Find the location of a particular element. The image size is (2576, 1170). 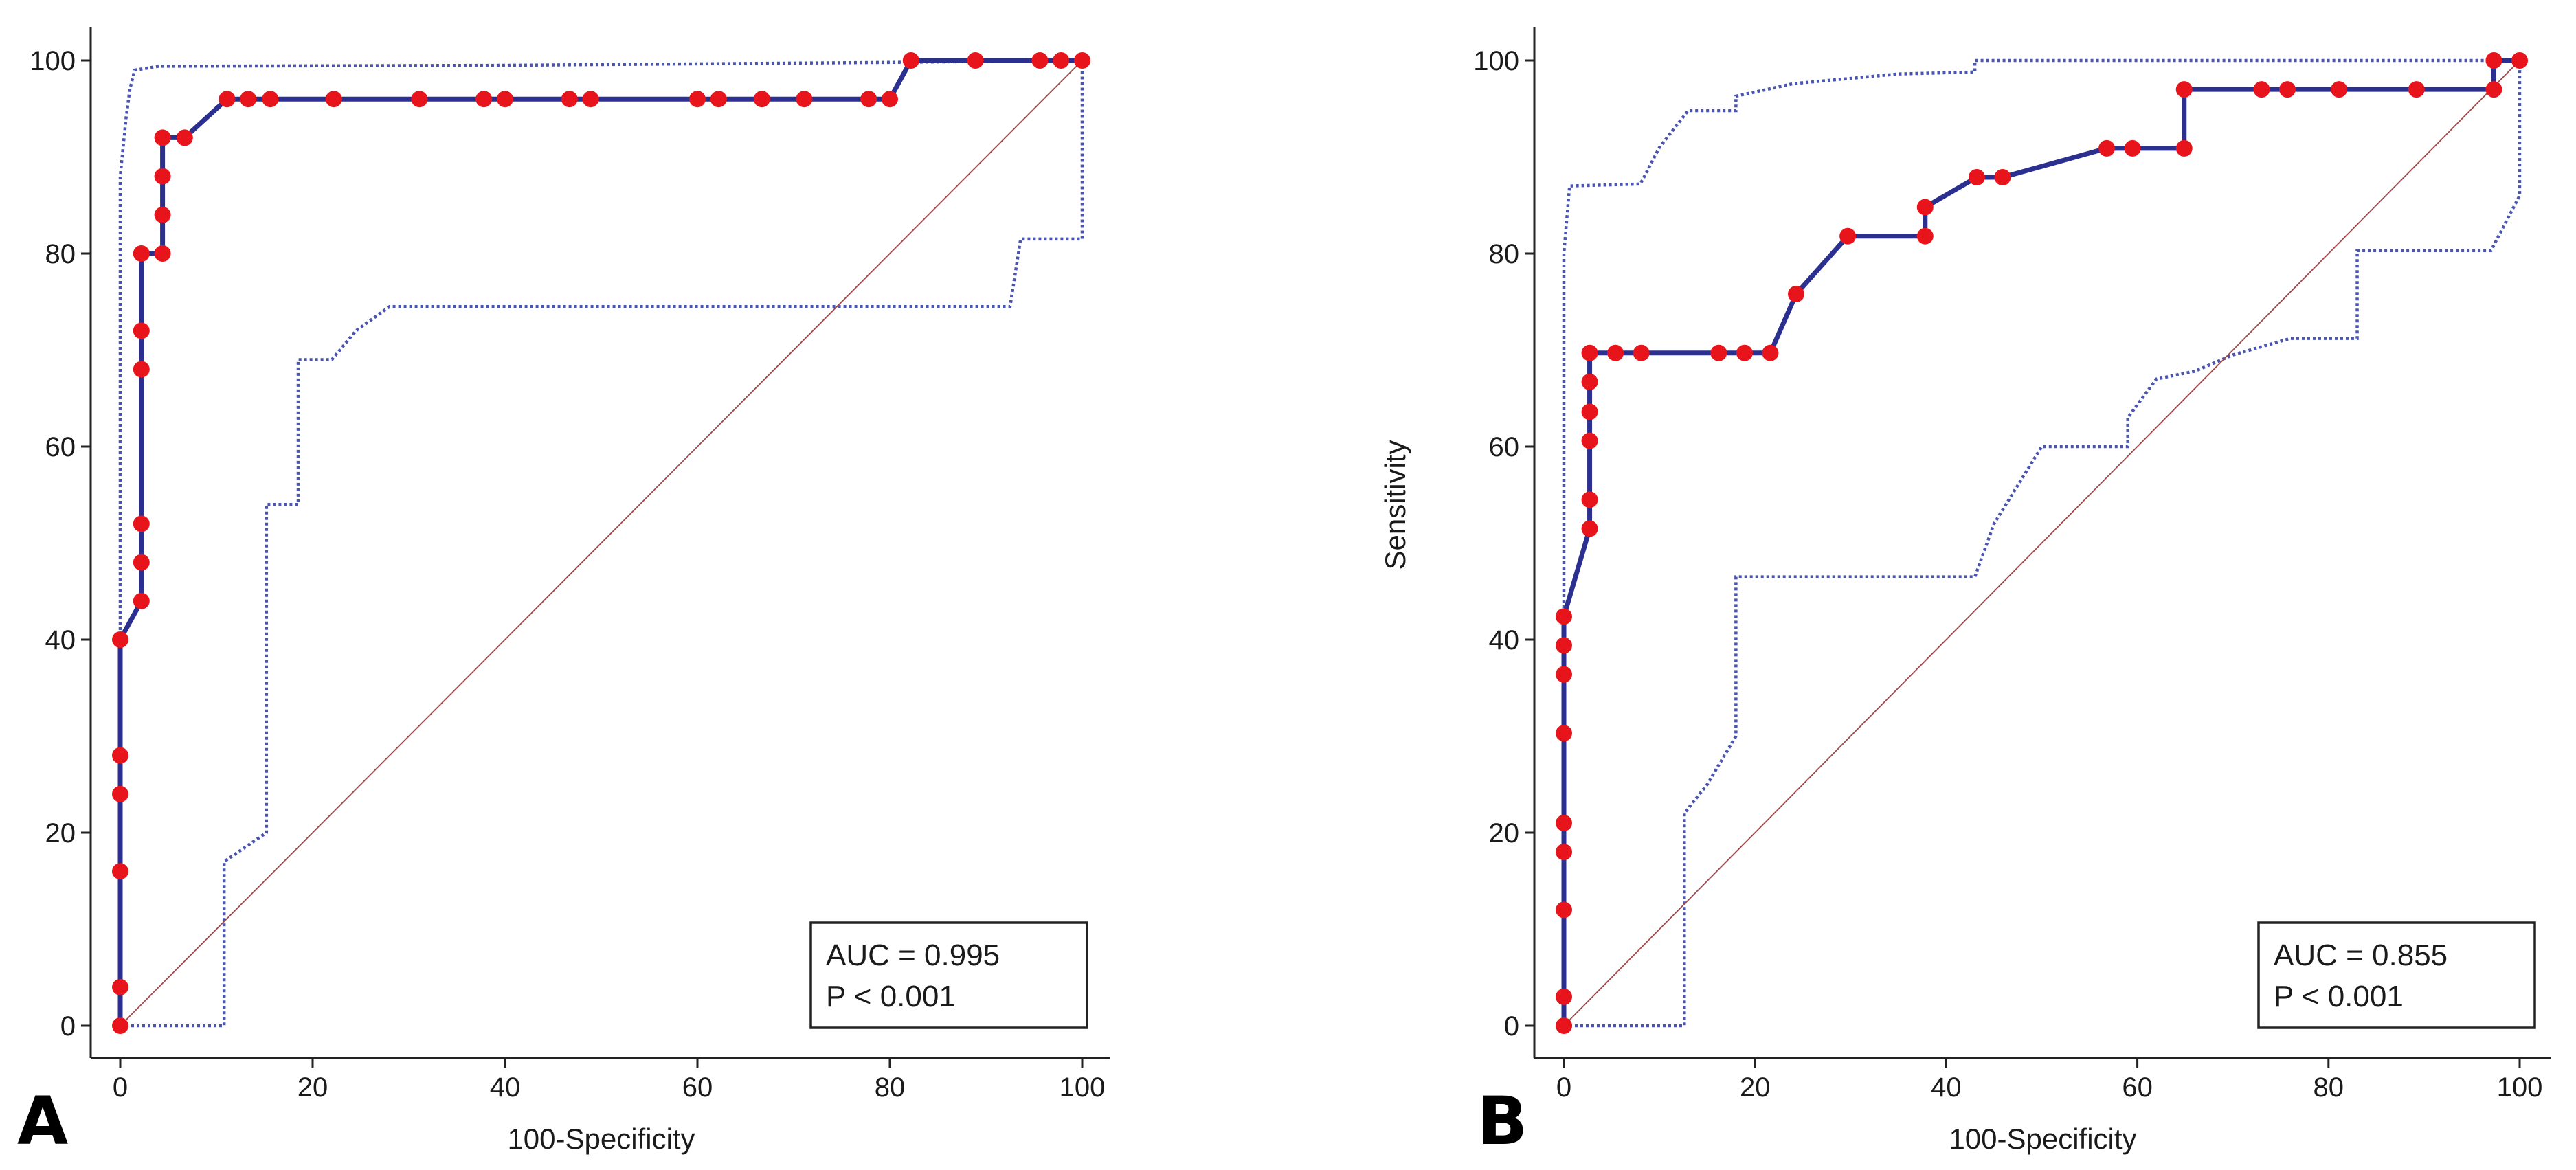

panel-b-x-tick-label: 80 is located at coordinates (2329, 1087).